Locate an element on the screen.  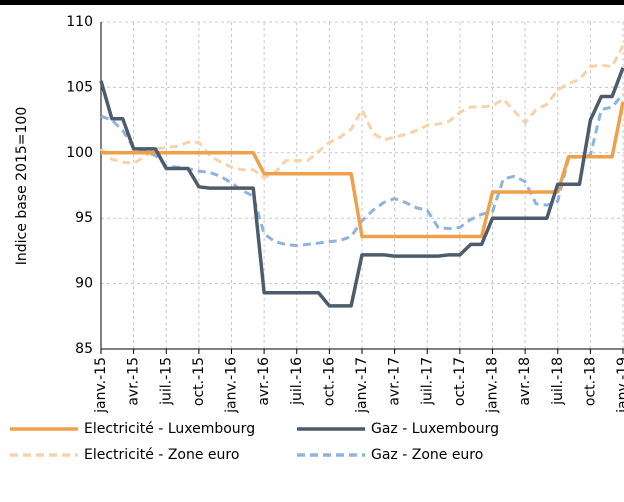
legend-label: Electricité - Zone euro is located at coordinates (161, 455).